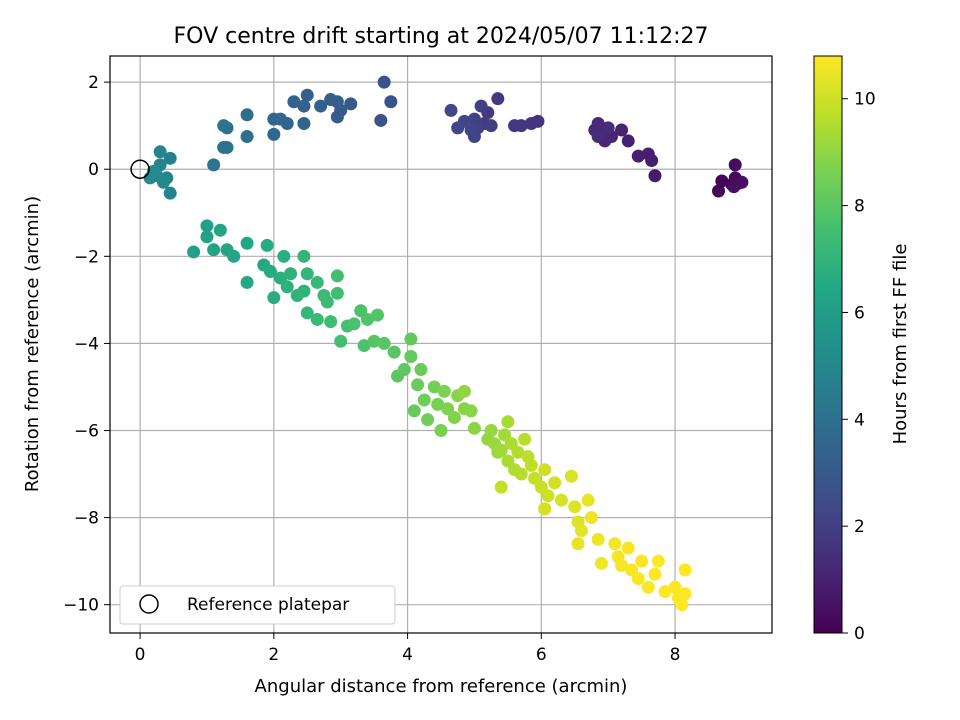 The image size is (960, 720). I want to click on legend-marker, so click(149, 604).